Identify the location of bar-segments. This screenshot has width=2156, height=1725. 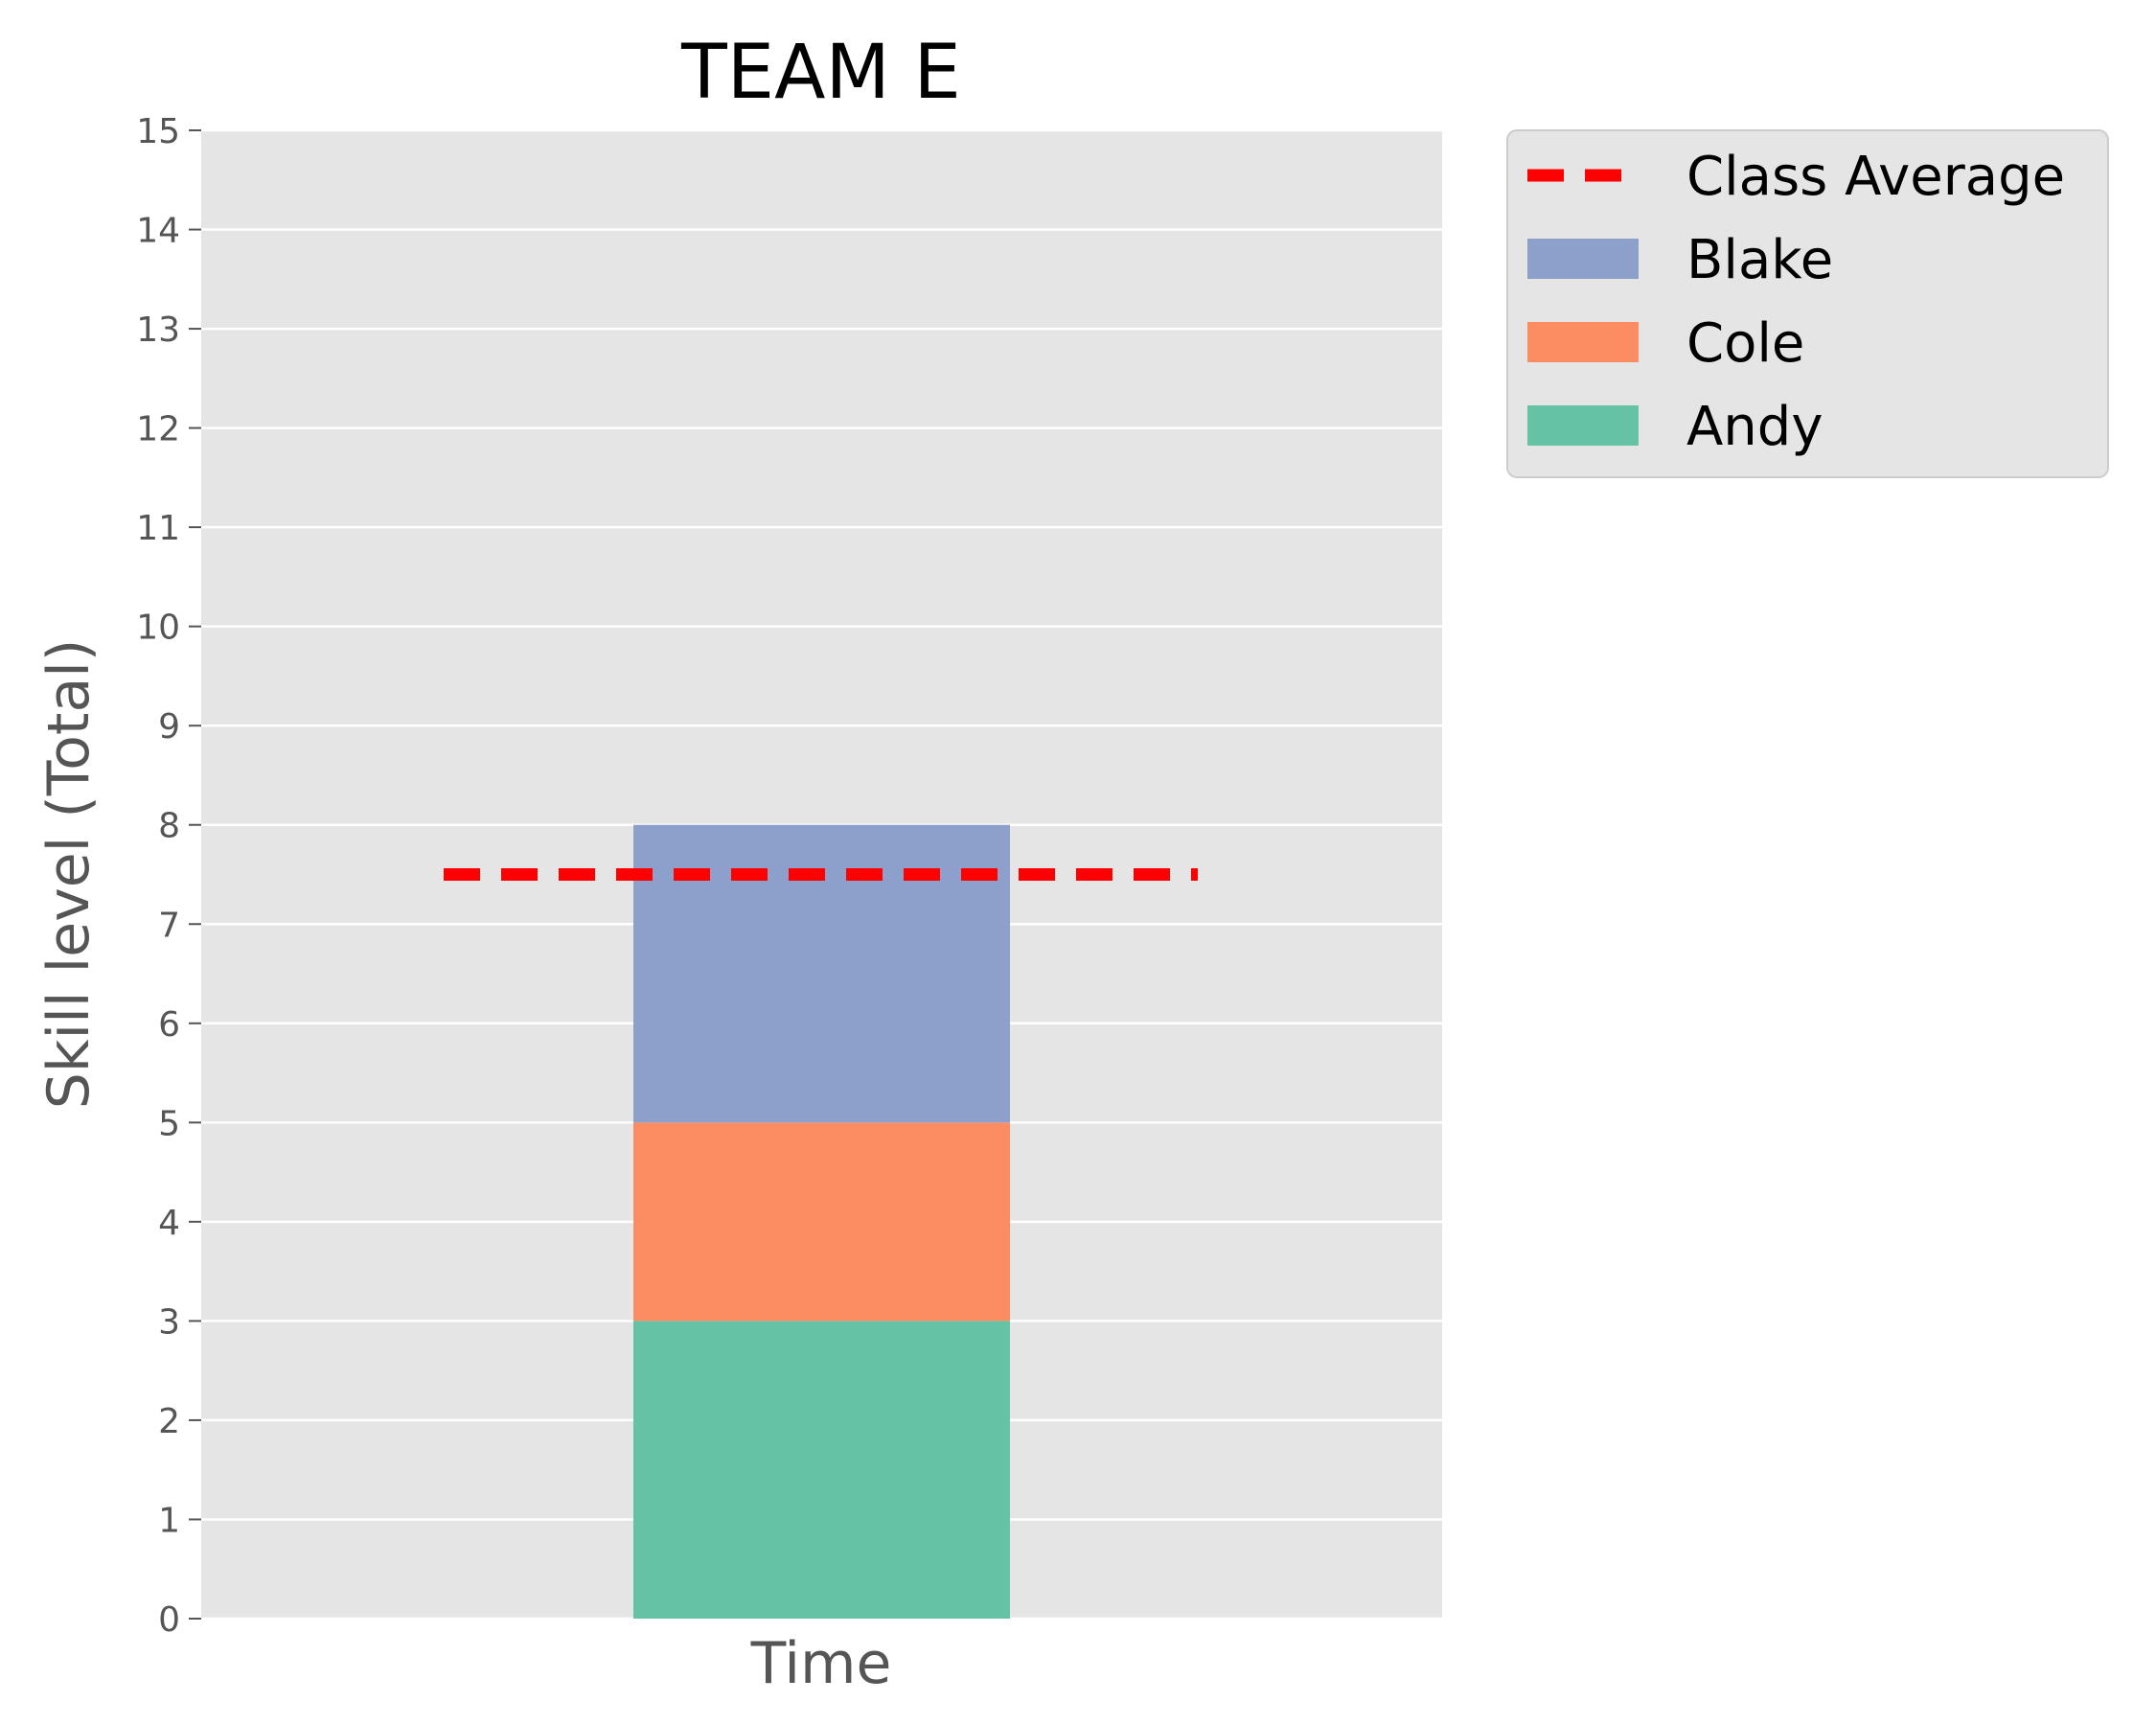
(821, 1221).